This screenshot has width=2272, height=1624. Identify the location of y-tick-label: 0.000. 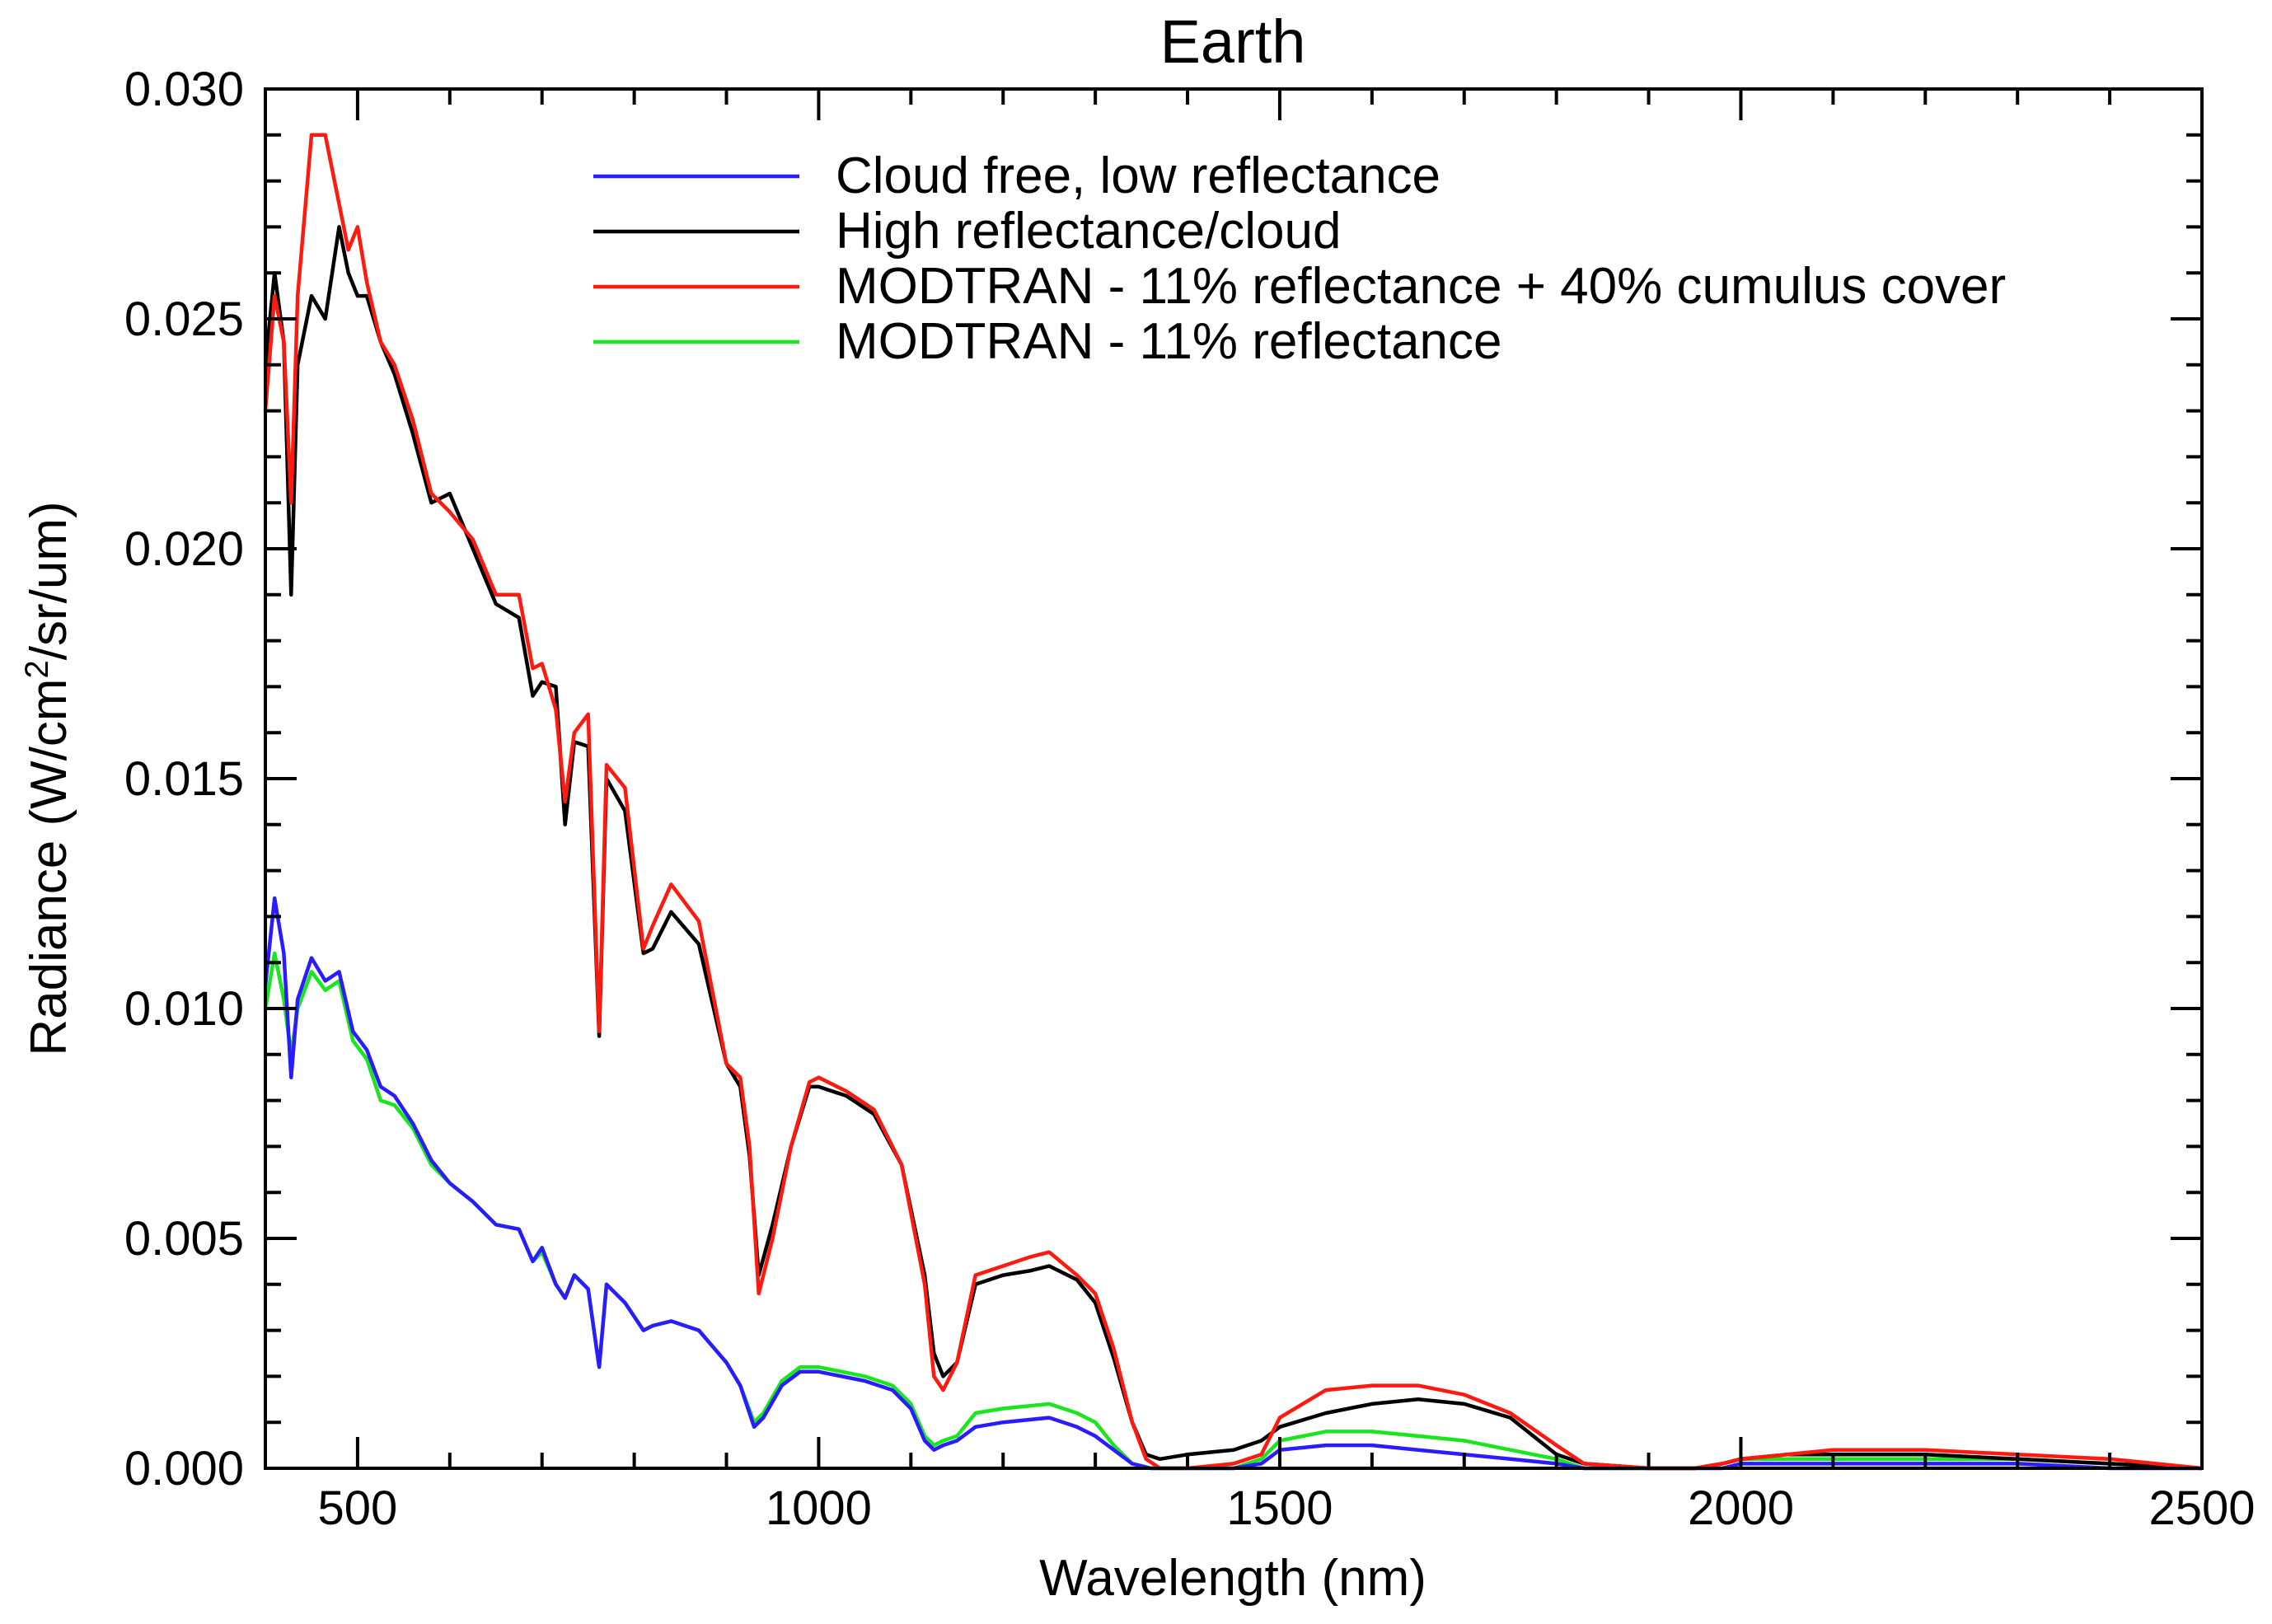
(184, 1468).